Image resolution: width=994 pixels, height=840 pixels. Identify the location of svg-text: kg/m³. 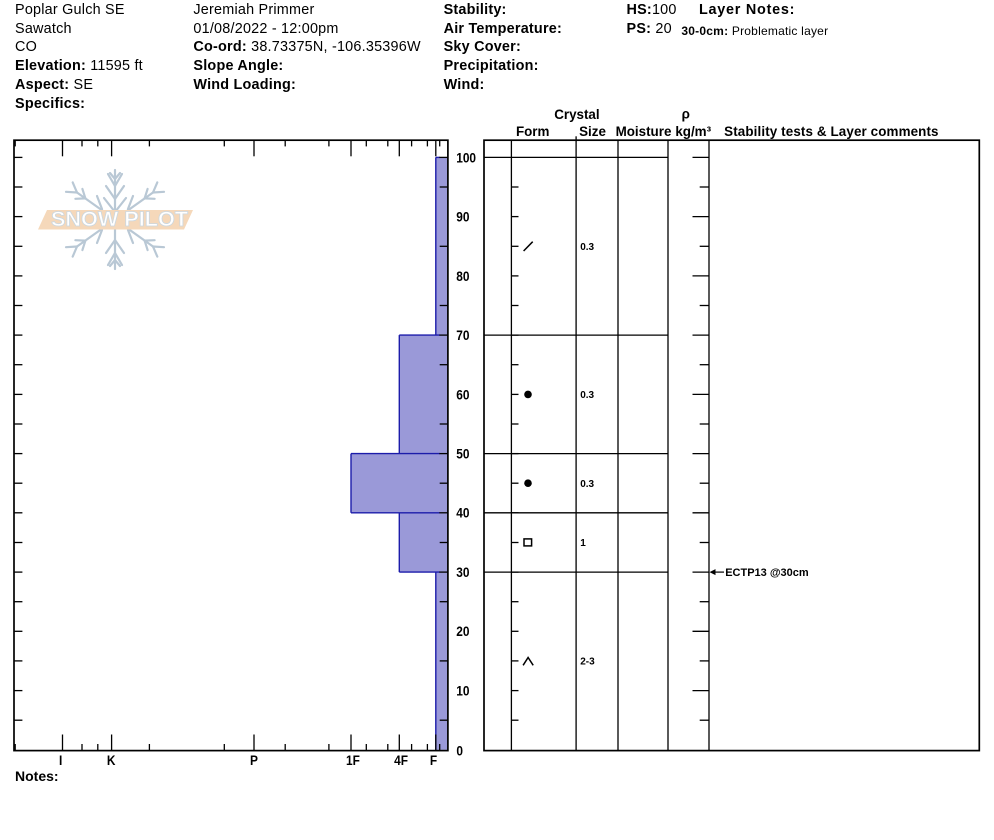
(693, 131).